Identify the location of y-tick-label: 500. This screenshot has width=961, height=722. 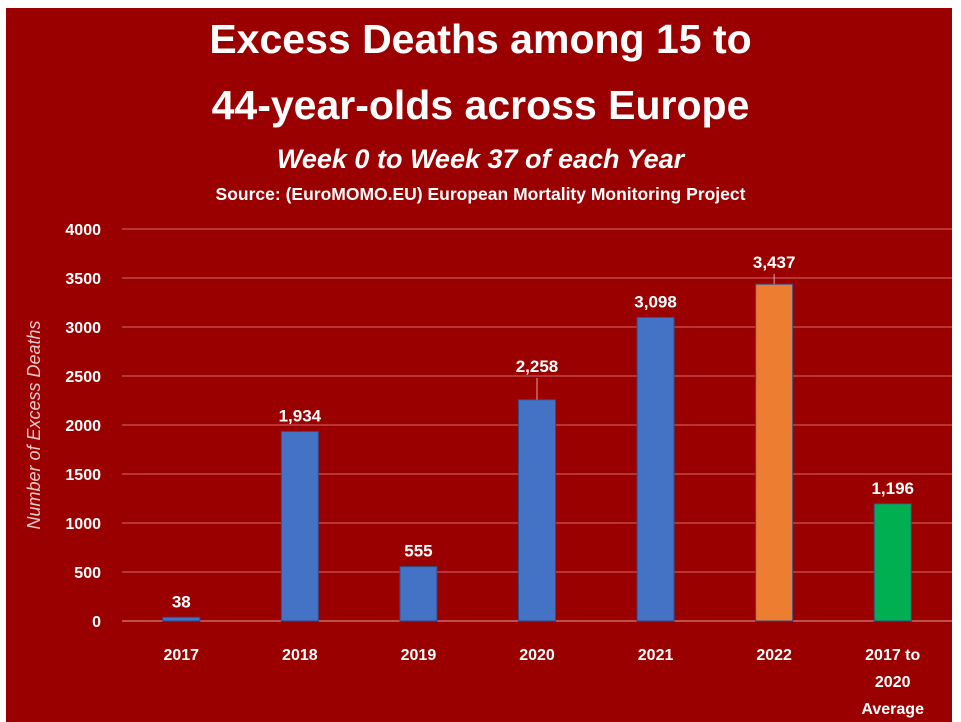
(87, 573).